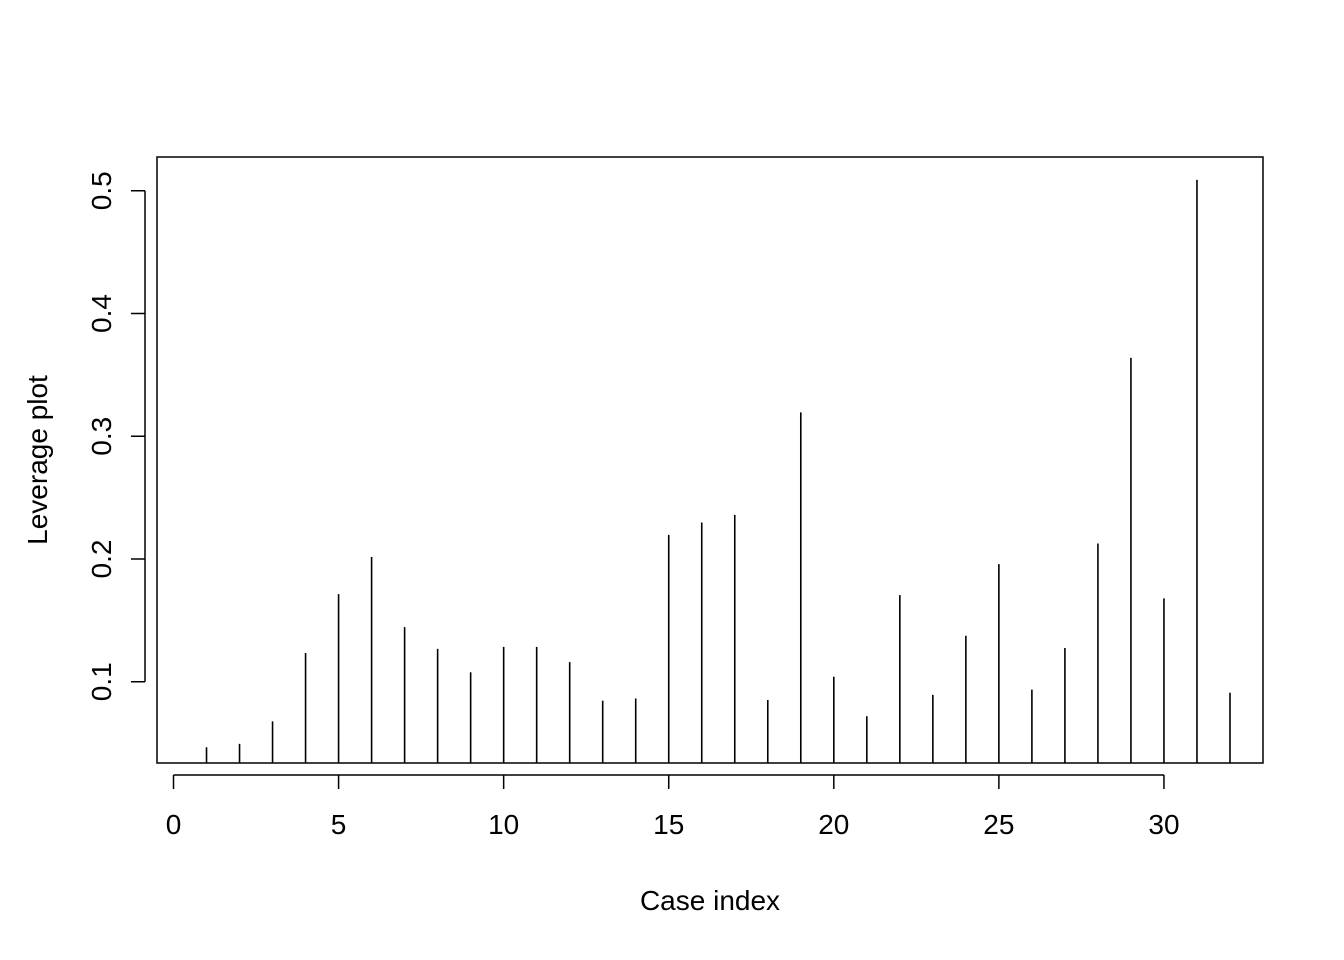 This screenshot has height=960, width=1344. What do you see at coordinates (668, 824) in the screenshot?
I see `x-tick-label: 15` at bounding box center [668, 824].